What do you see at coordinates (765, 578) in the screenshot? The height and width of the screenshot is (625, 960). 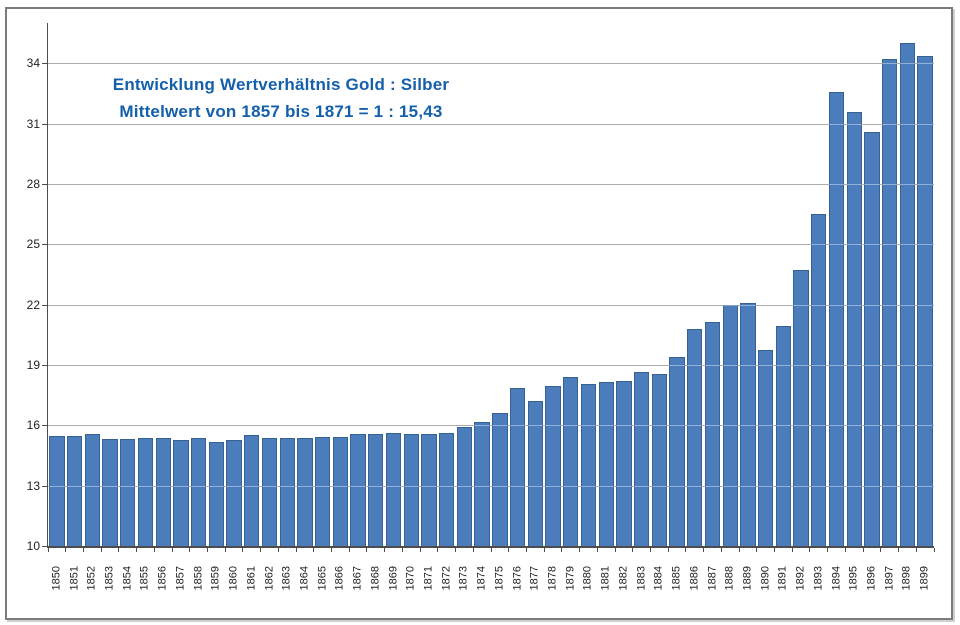 I see `x-axis-label-text: 1890` at bounding box center [765, 578].